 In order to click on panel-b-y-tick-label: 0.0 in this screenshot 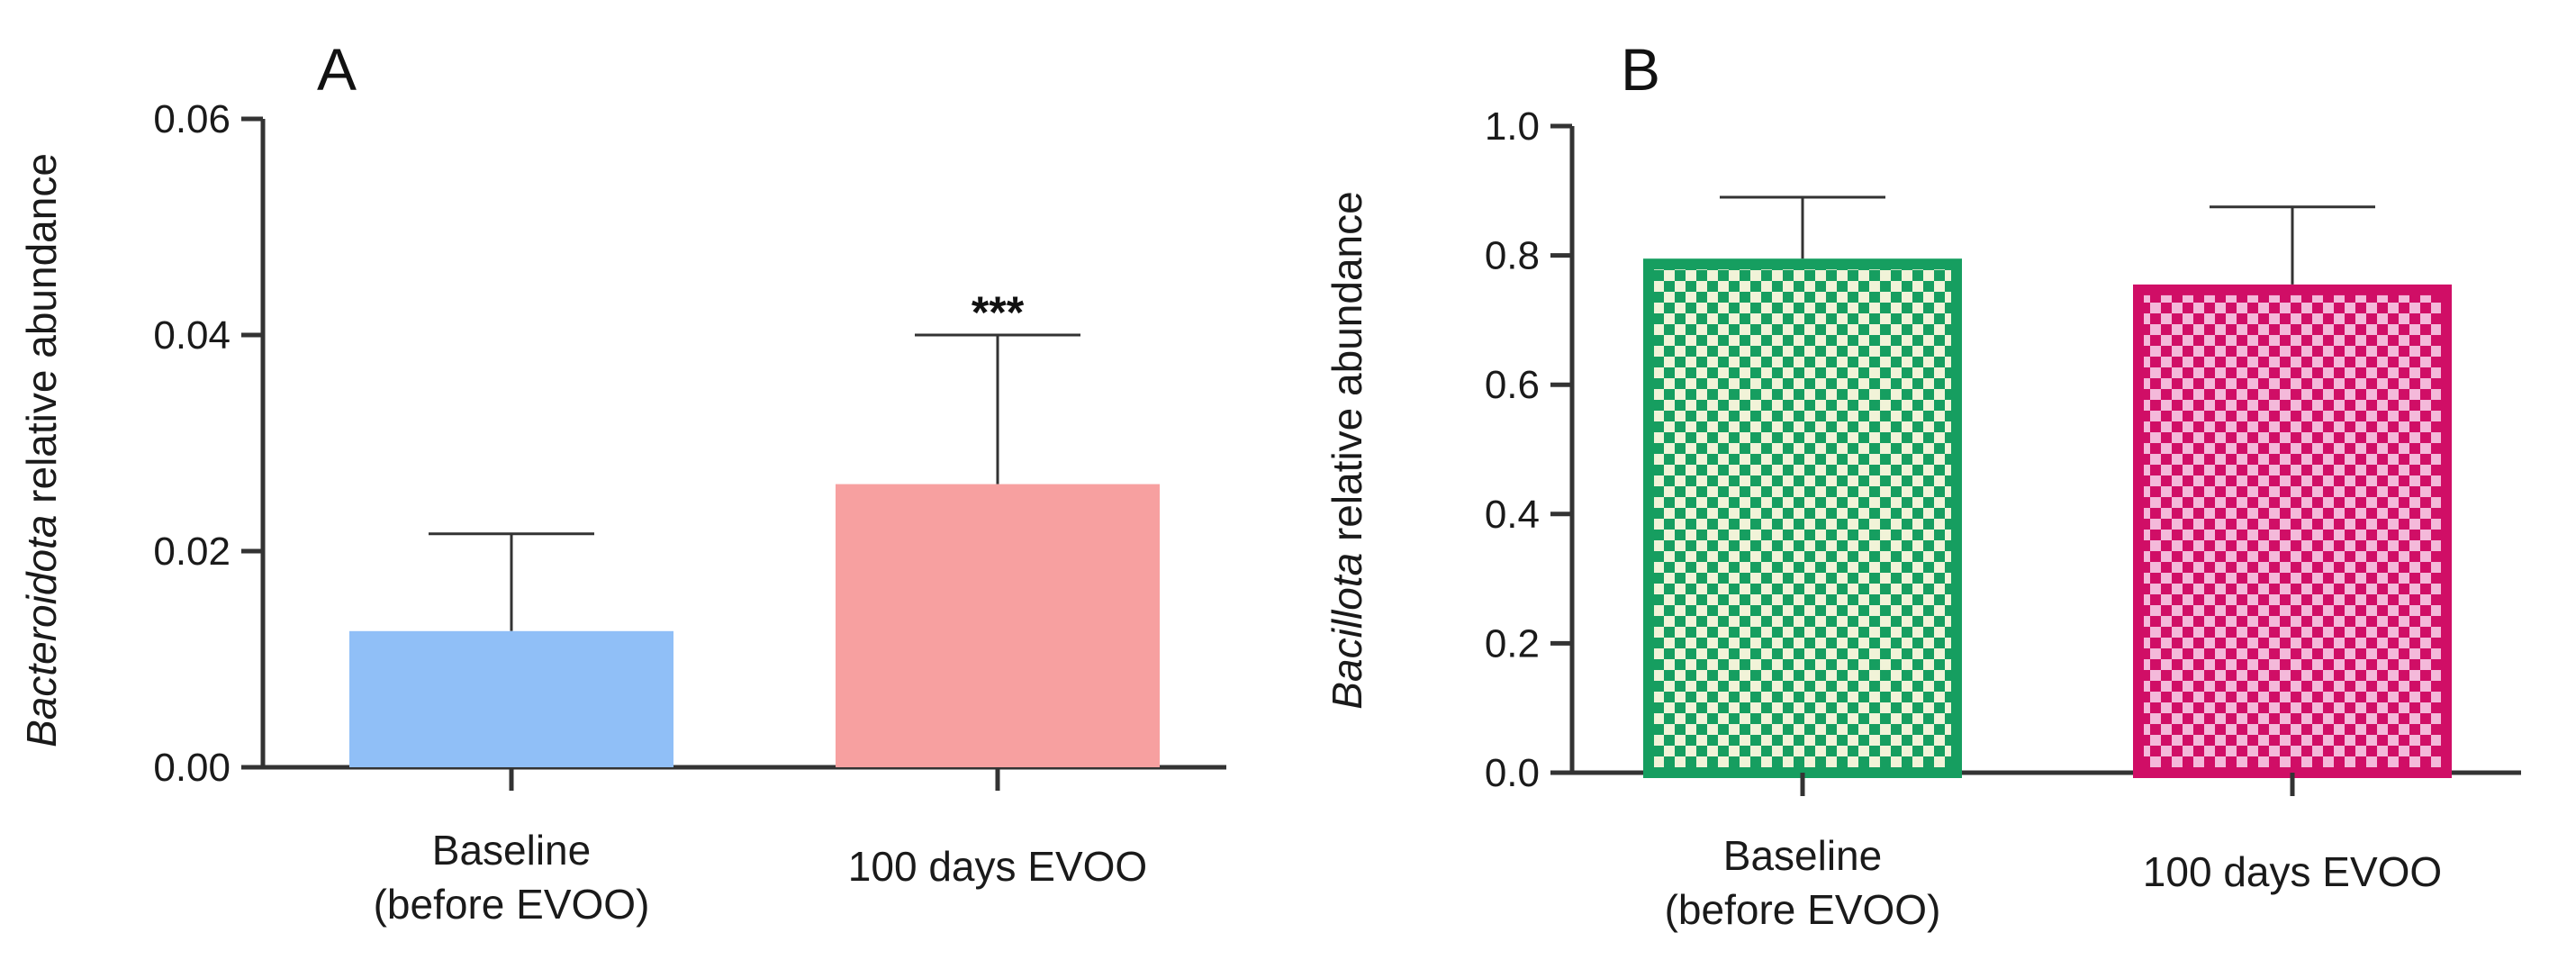, I will do `click(1512, 773)`.